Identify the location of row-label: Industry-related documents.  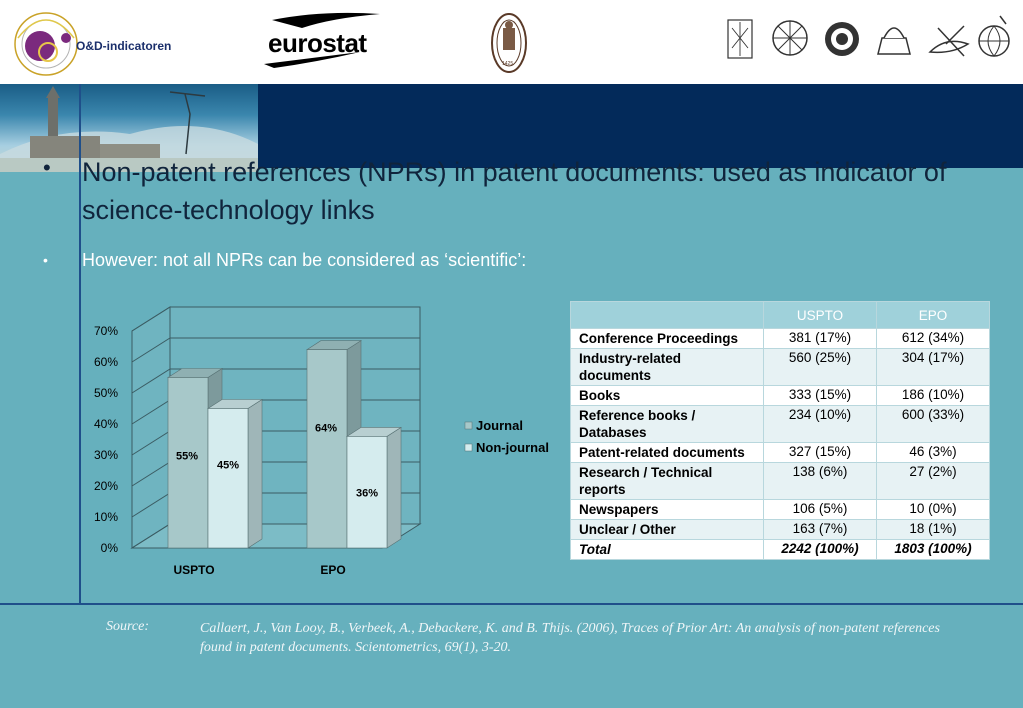
(667, 367).